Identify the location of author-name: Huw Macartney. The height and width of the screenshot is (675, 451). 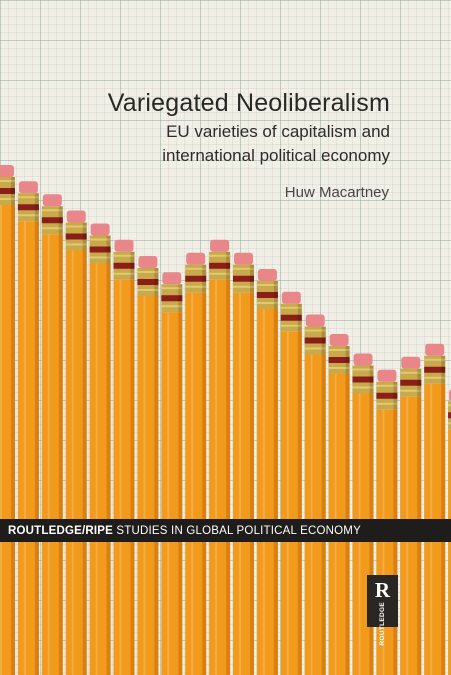
(336, 192).